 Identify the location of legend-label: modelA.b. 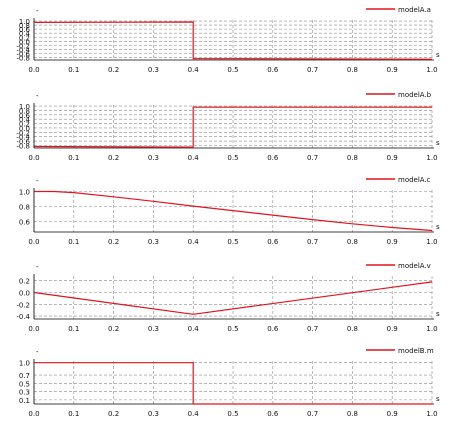
(415, 95).